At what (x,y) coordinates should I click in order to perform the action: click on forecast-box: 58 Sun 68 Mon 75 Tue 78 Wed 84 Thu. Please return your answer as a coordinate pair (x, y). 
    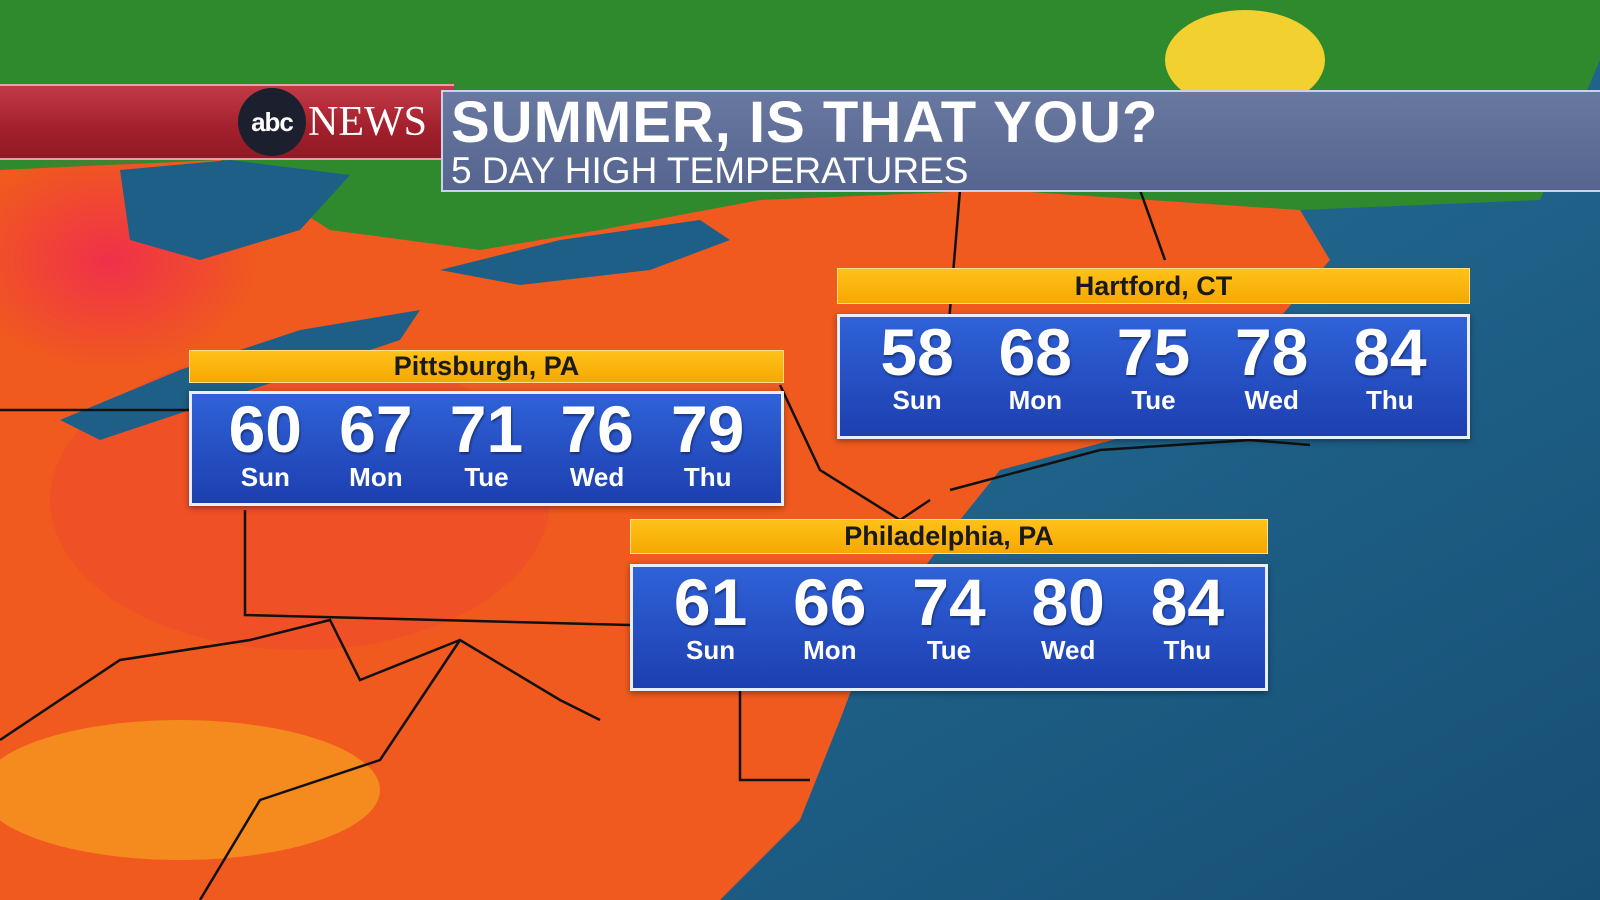
    Looking at the image, I should click on (1153, 376).